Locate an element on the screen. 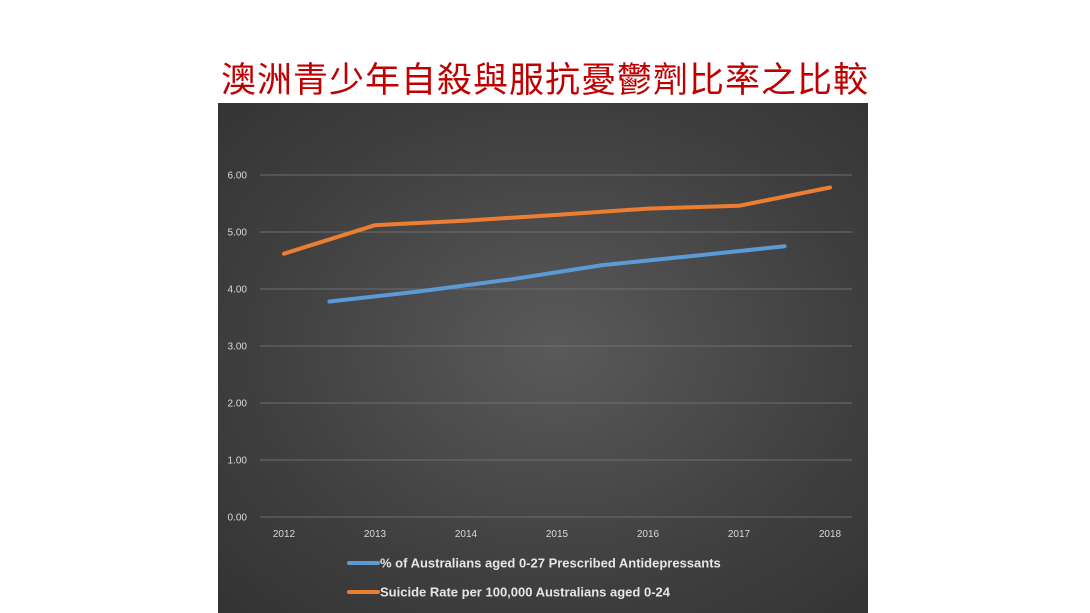 Image resolution: width=1090 pixels, height=613 pixels. y-tick-label: 4.00 is located at coordinates (238, 290).